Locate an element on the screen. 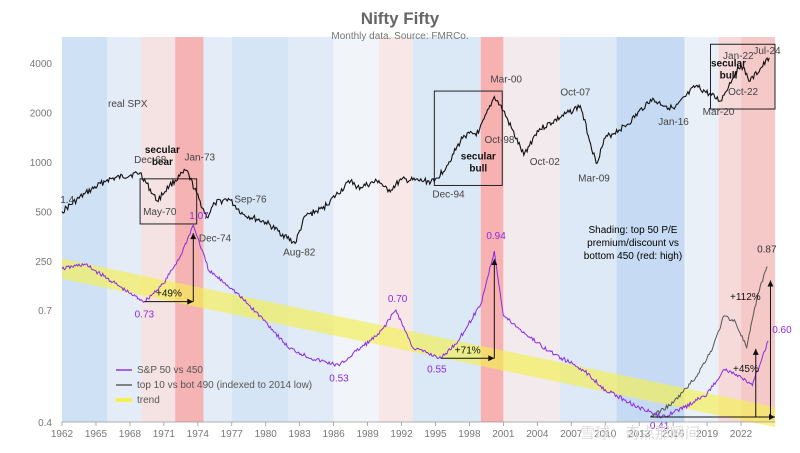  spx-annotation: Dec-74 is located at coordinates (215, 238).